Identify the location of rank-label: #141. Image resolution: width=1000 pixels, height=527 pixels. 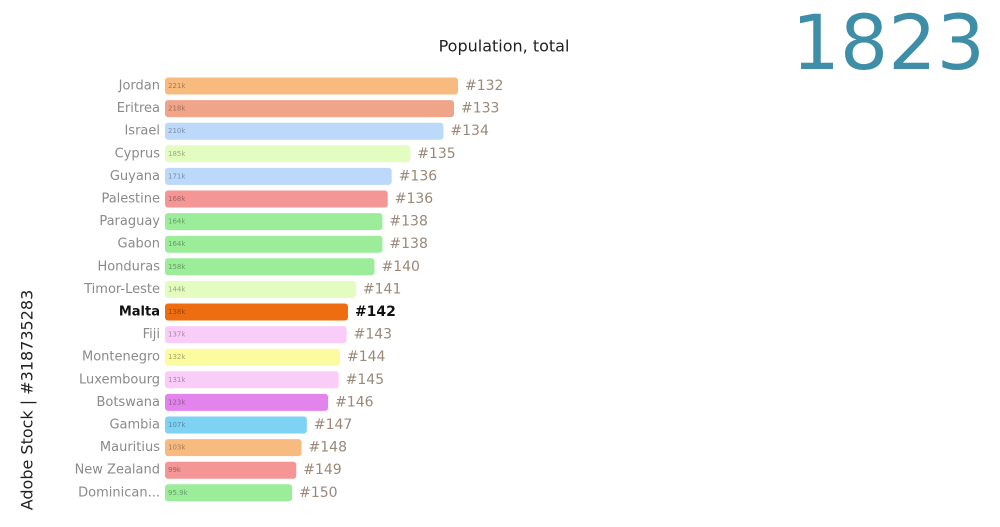
(382, 289).